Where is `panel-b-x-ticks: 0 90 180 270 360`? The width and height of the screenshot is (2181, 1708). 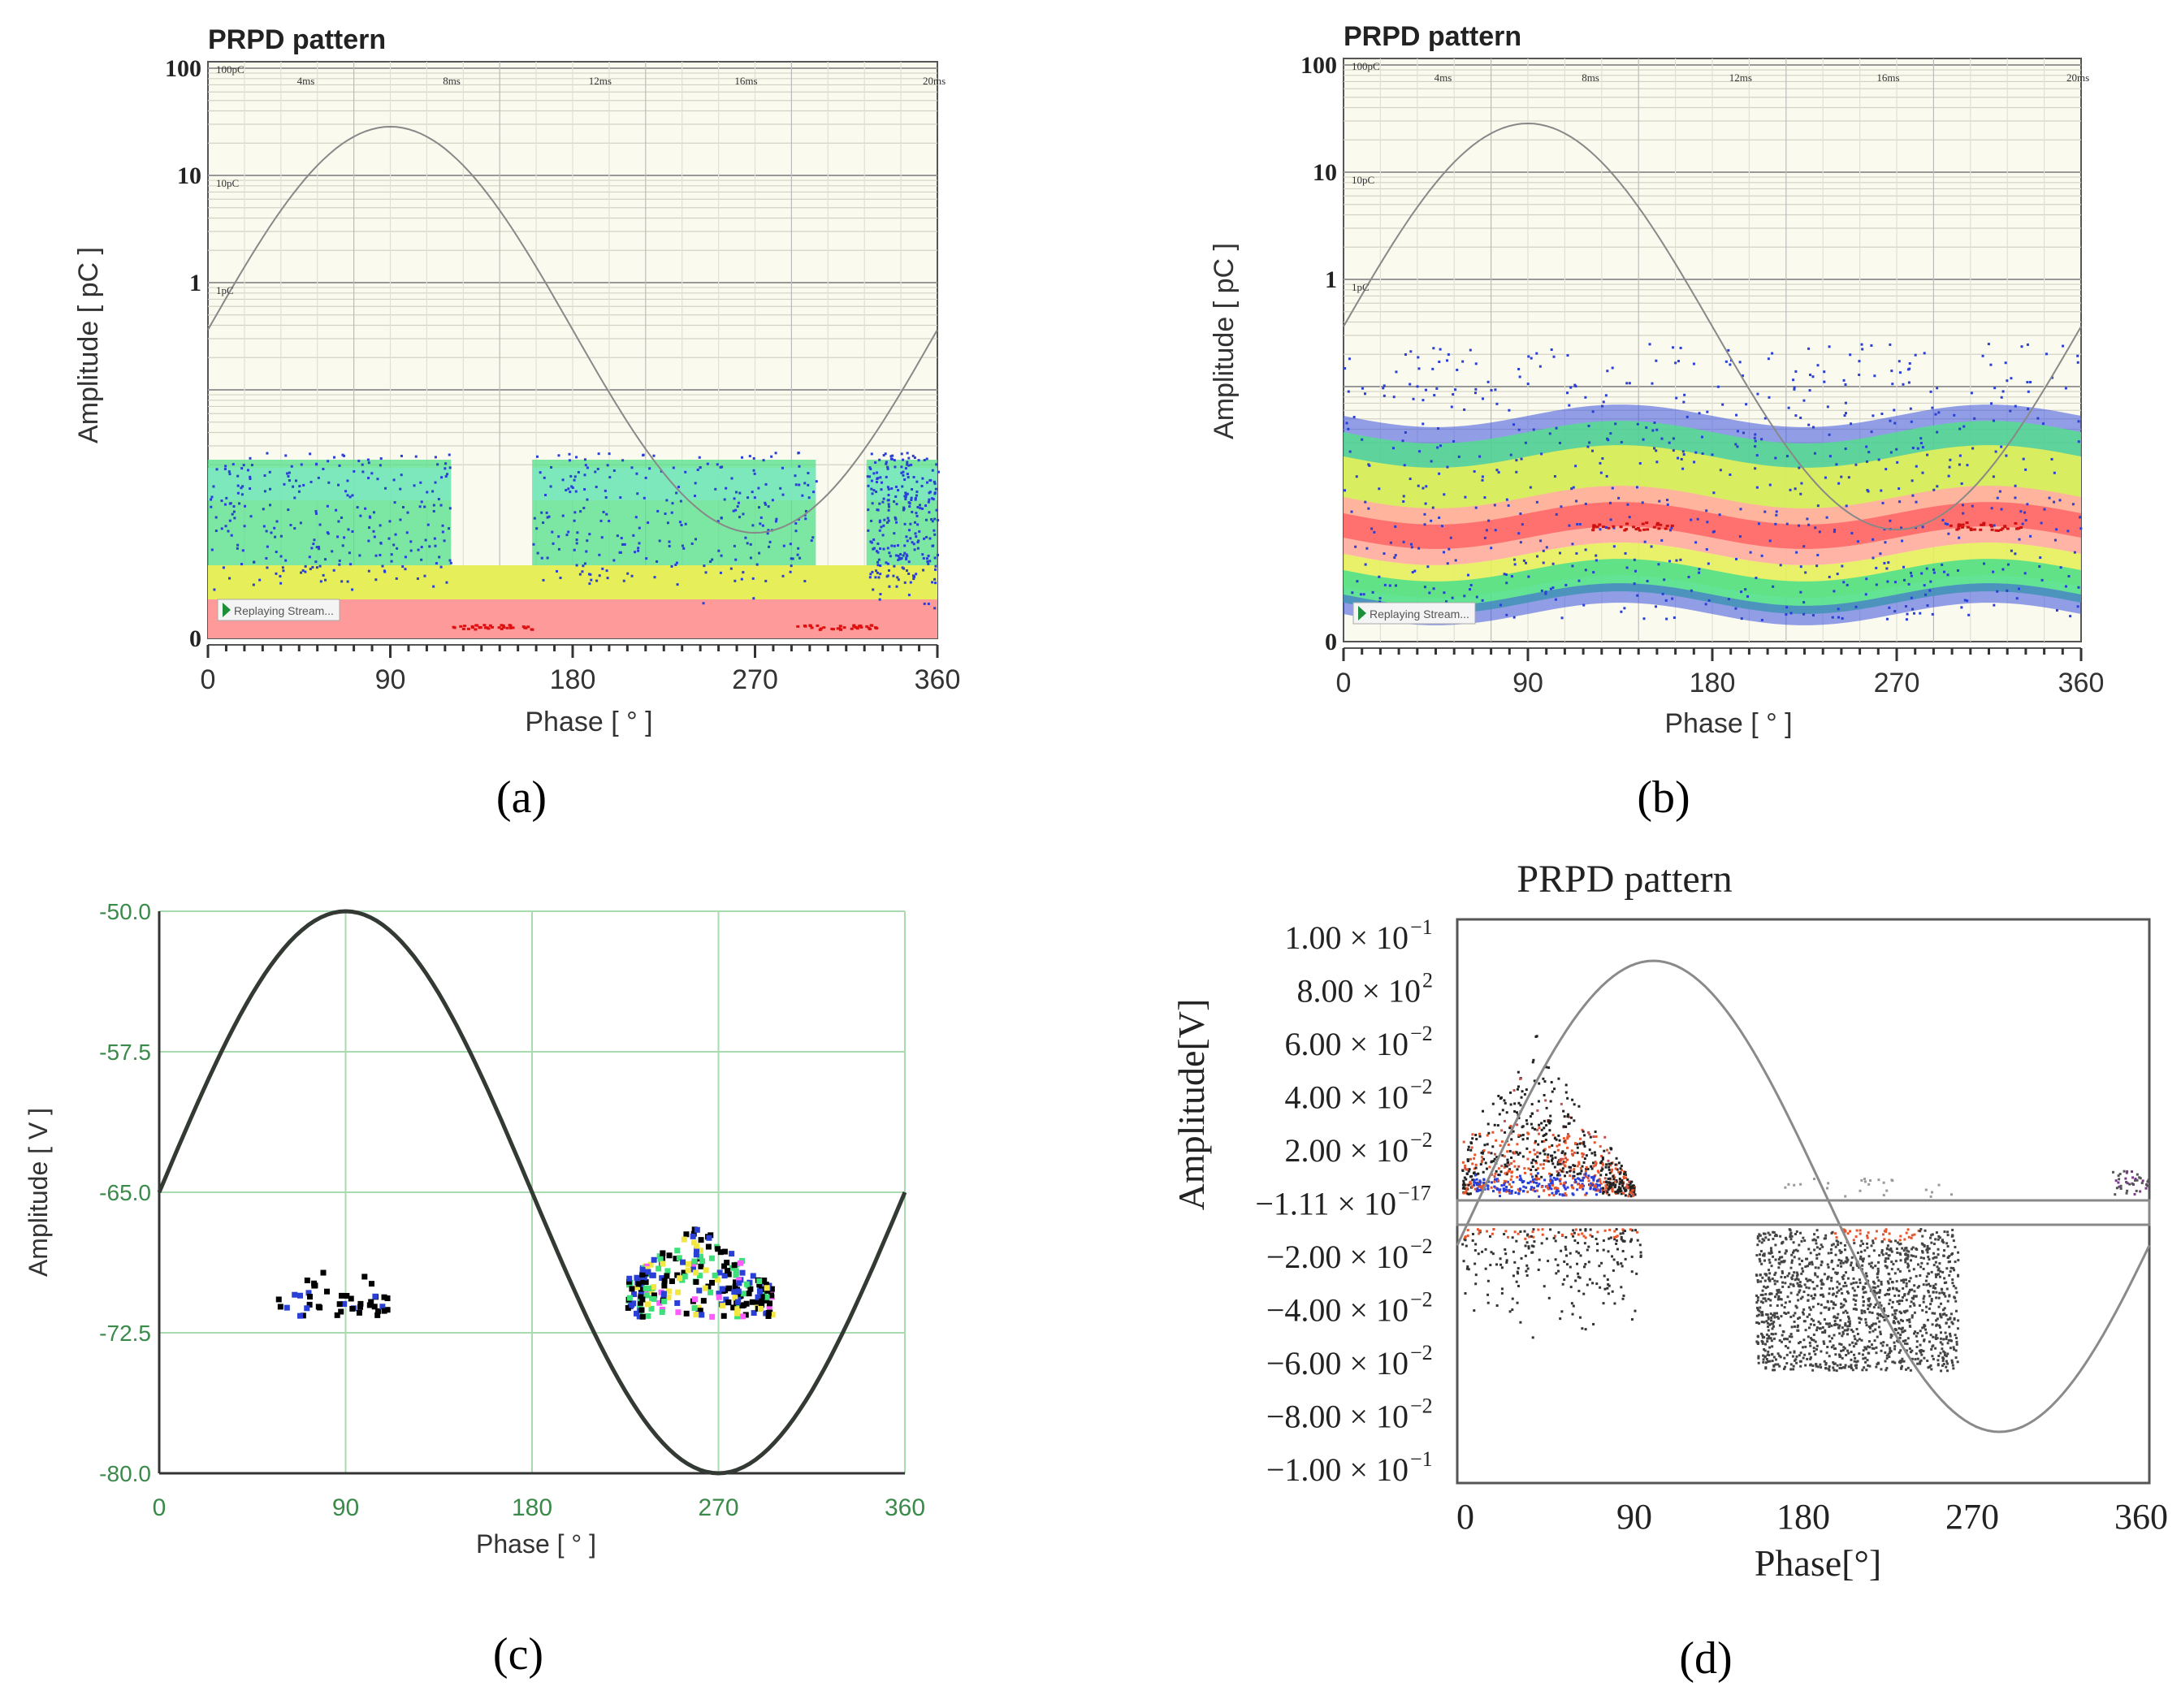 panel-b-x-ticks: 0 90 180 270 360 is located at coordinates (1720, 672).